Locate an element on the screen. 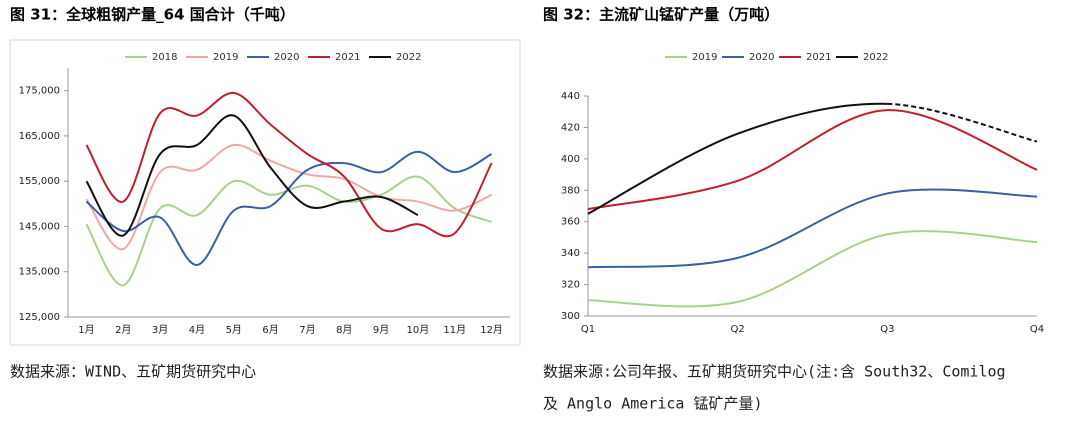  x-tick-label: Q3 is located at coordinates (887, 329).